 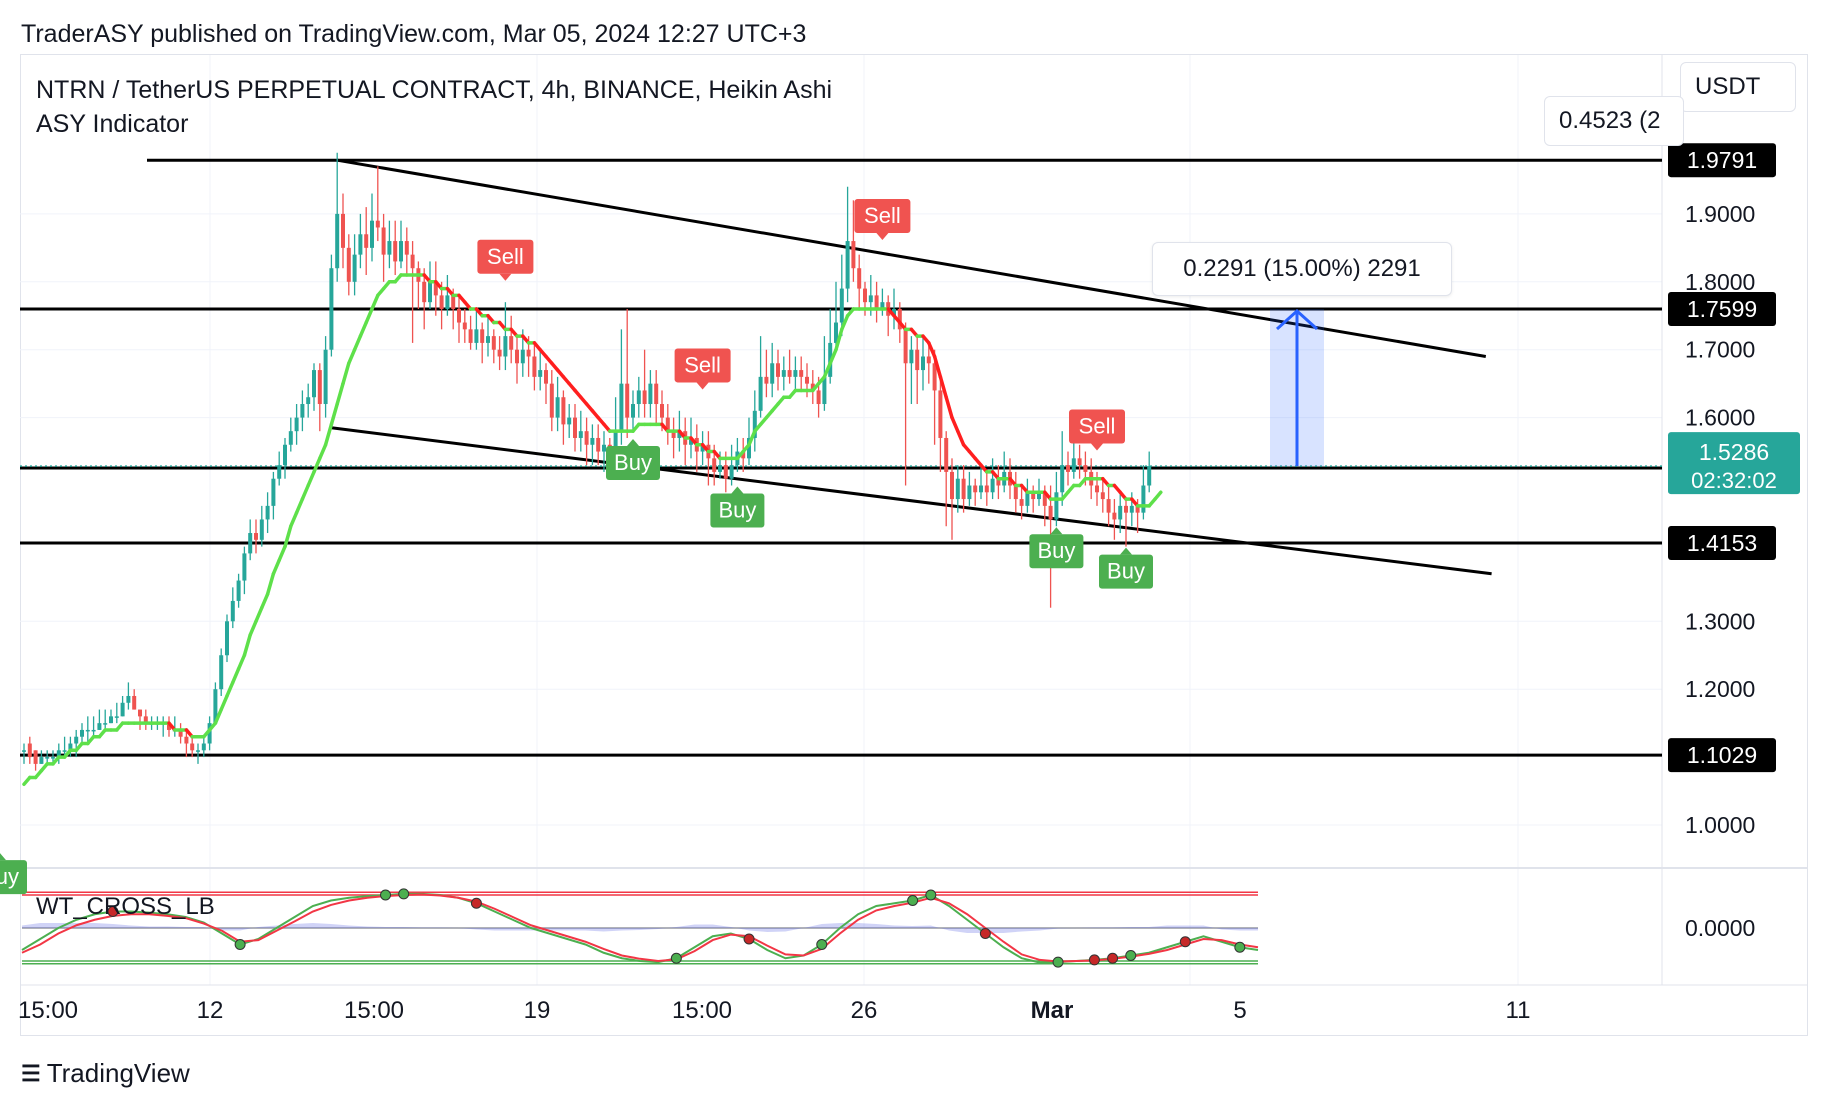 What do you see at coordinates (702, 386) in the screenshot?
I see `sell-pointer` at bounding box center [702, 386].